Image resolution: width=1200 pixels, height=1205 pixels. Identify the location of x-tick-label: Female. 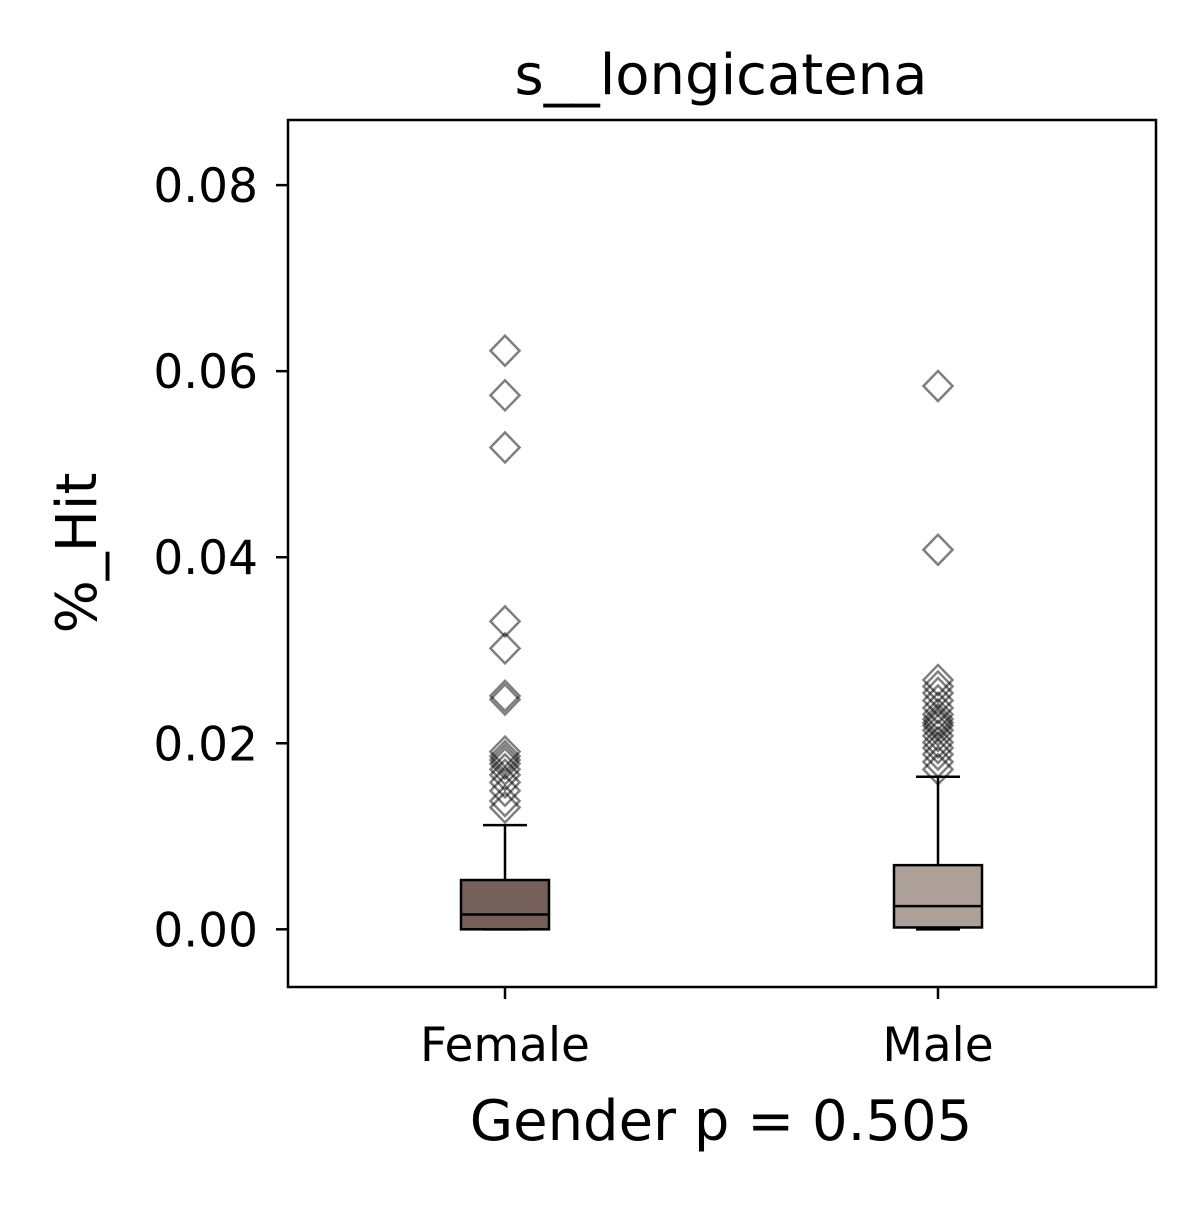
(505, 1045).